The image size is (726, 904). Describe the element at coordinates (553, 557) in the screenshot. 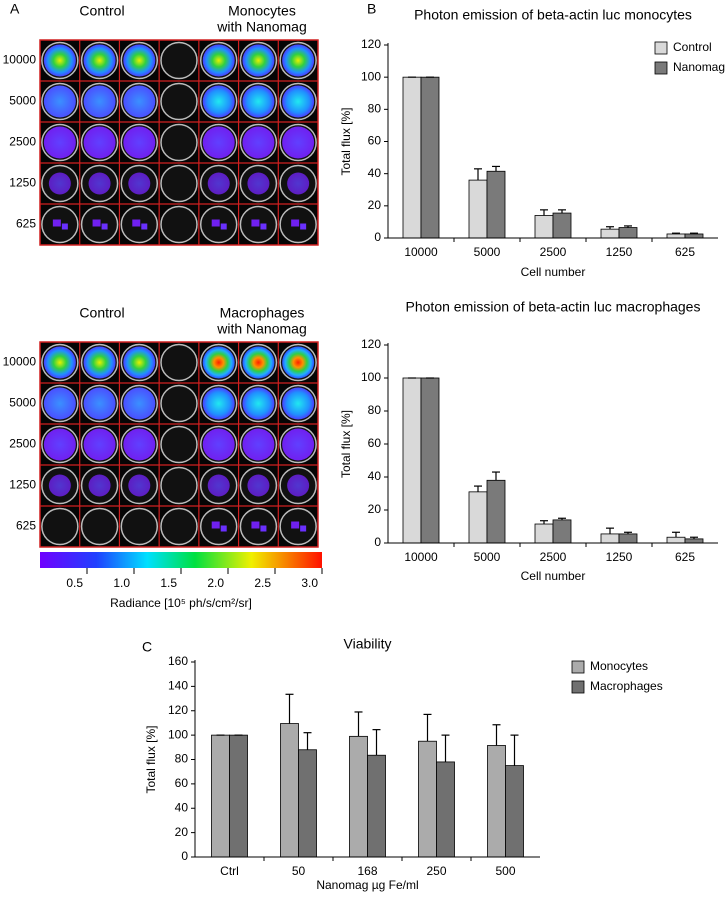

I see `x-tick-label: 2500` at that location.